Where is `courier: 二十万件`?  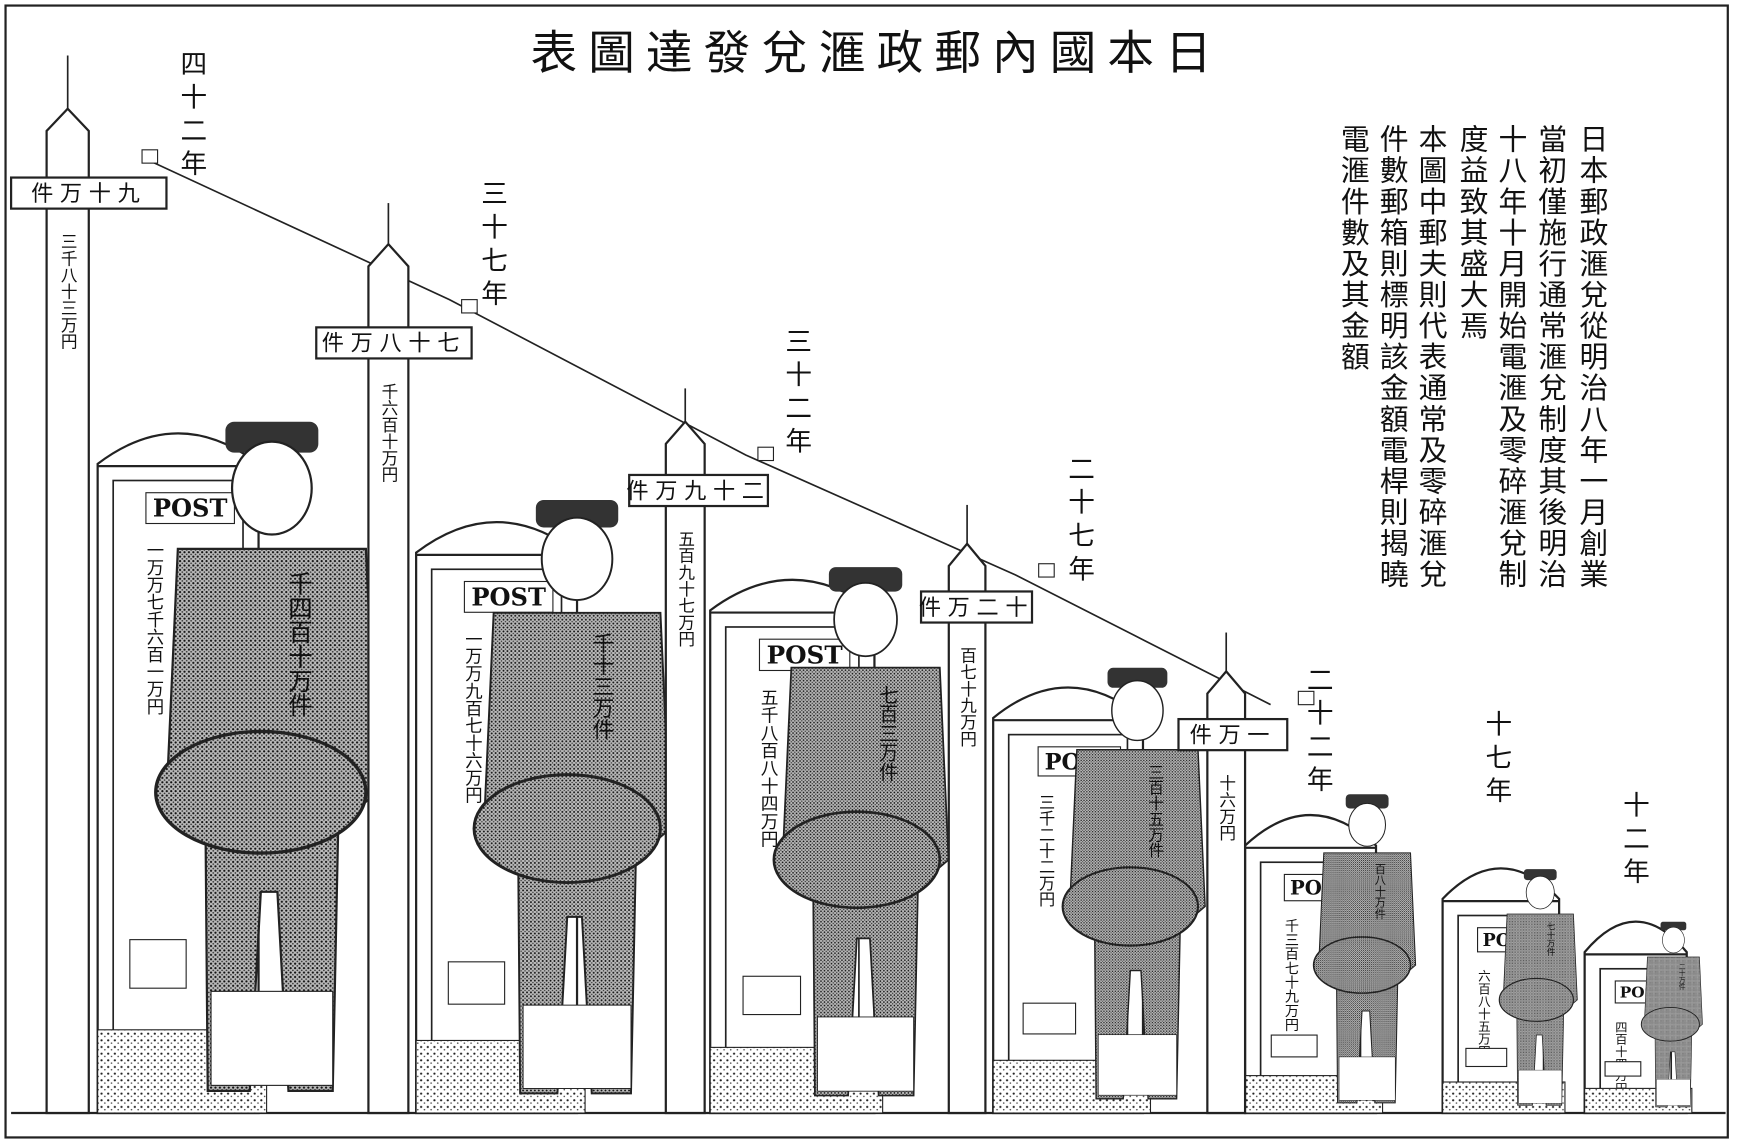 courier: 二十万件 is located at coordinates (1671, 1014).